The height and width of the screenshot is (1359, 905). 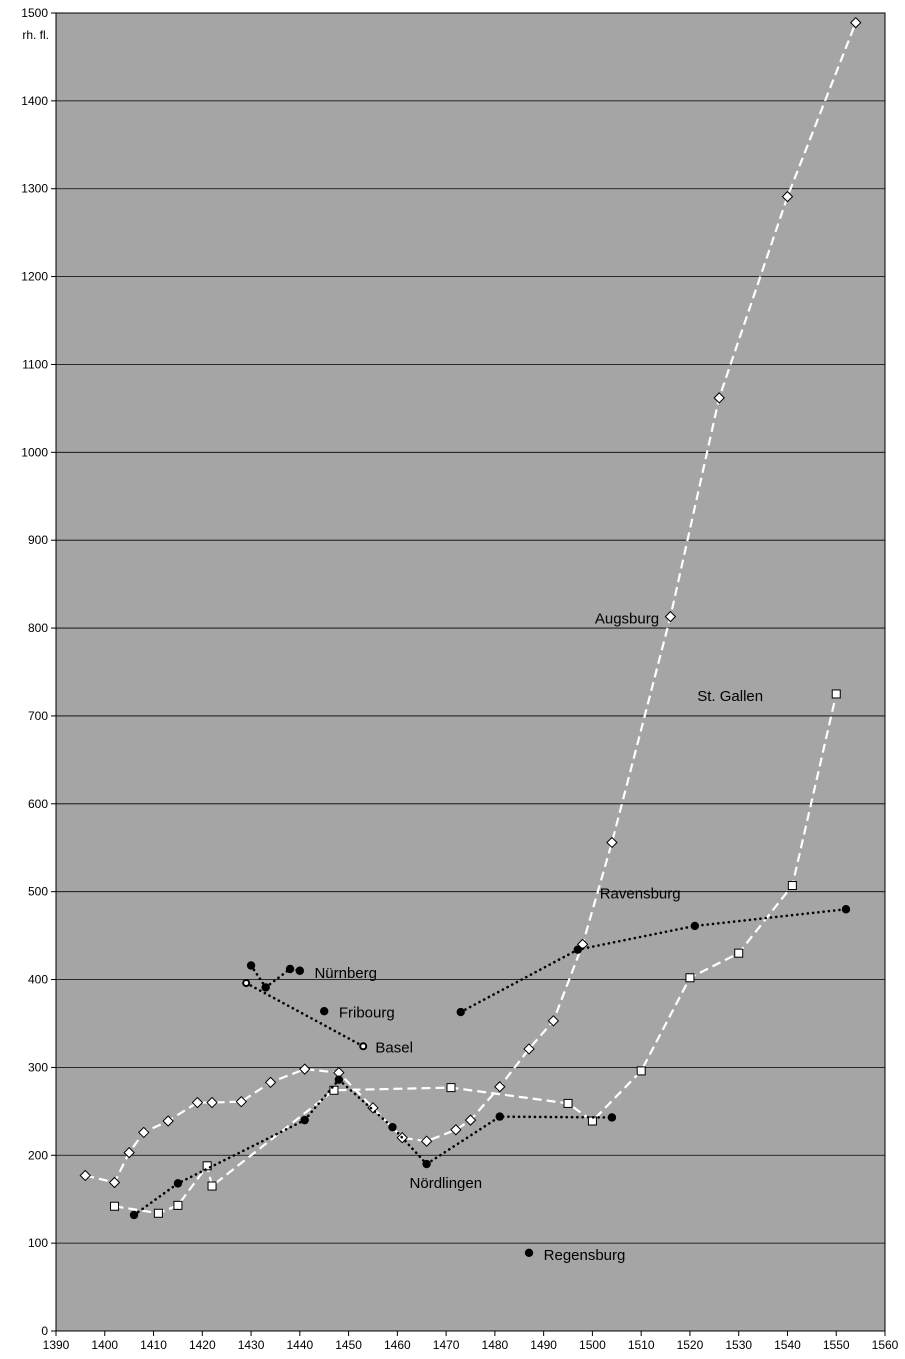 I want to click on series-label-ravensburg: Ravensburg, so click(x=640, y=894).